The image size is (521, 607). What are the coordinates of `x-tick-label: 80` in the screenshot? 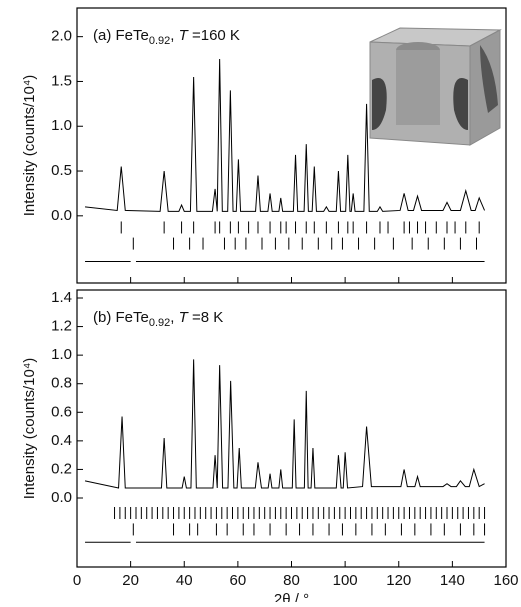 It's located at (291, 580).